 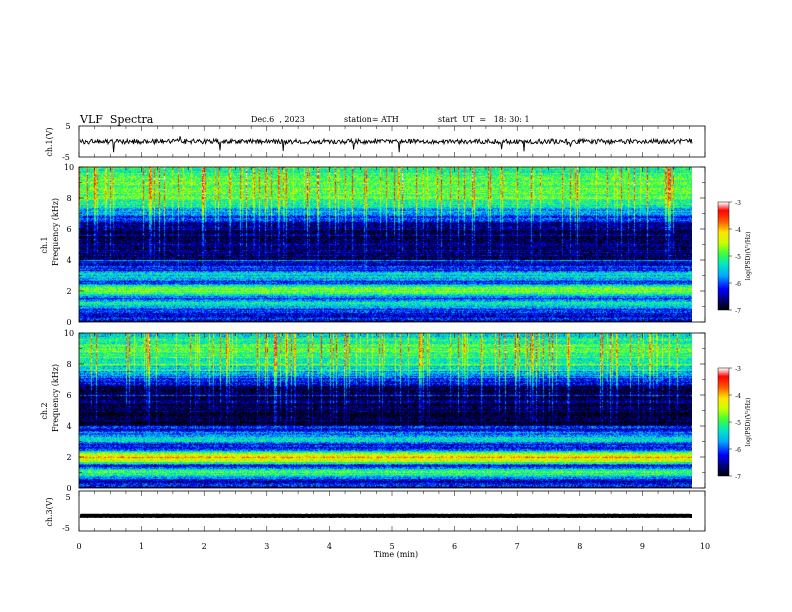 I want to click on ch1-freq-ytick-0: 0, so click(x=68, y=322).